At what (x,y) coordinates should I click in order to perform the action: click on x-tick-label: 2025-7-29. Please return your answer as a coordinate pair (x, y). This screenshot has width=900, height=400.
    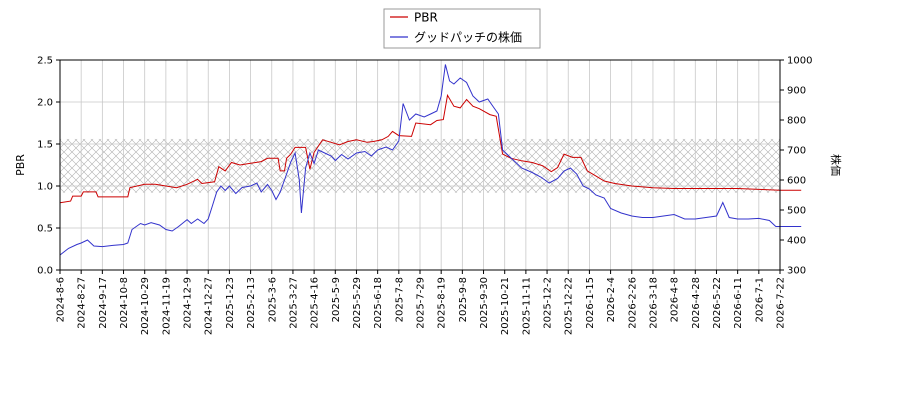
    Looking at the image, I should click on (421, 303).